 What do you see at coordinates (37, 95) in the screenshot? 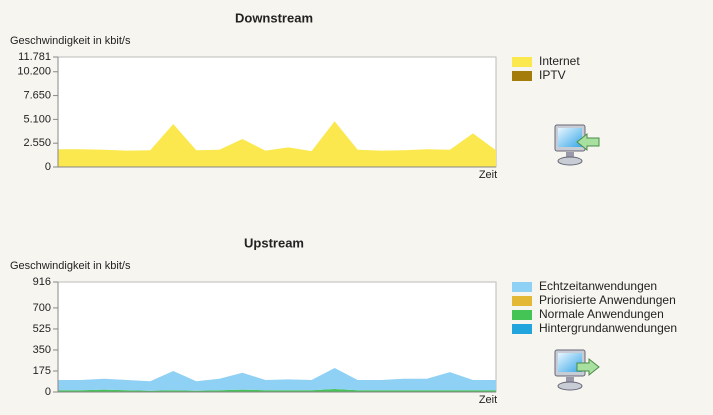
I see `y-tick-label: 7.650` at bounding box center [37, 95].